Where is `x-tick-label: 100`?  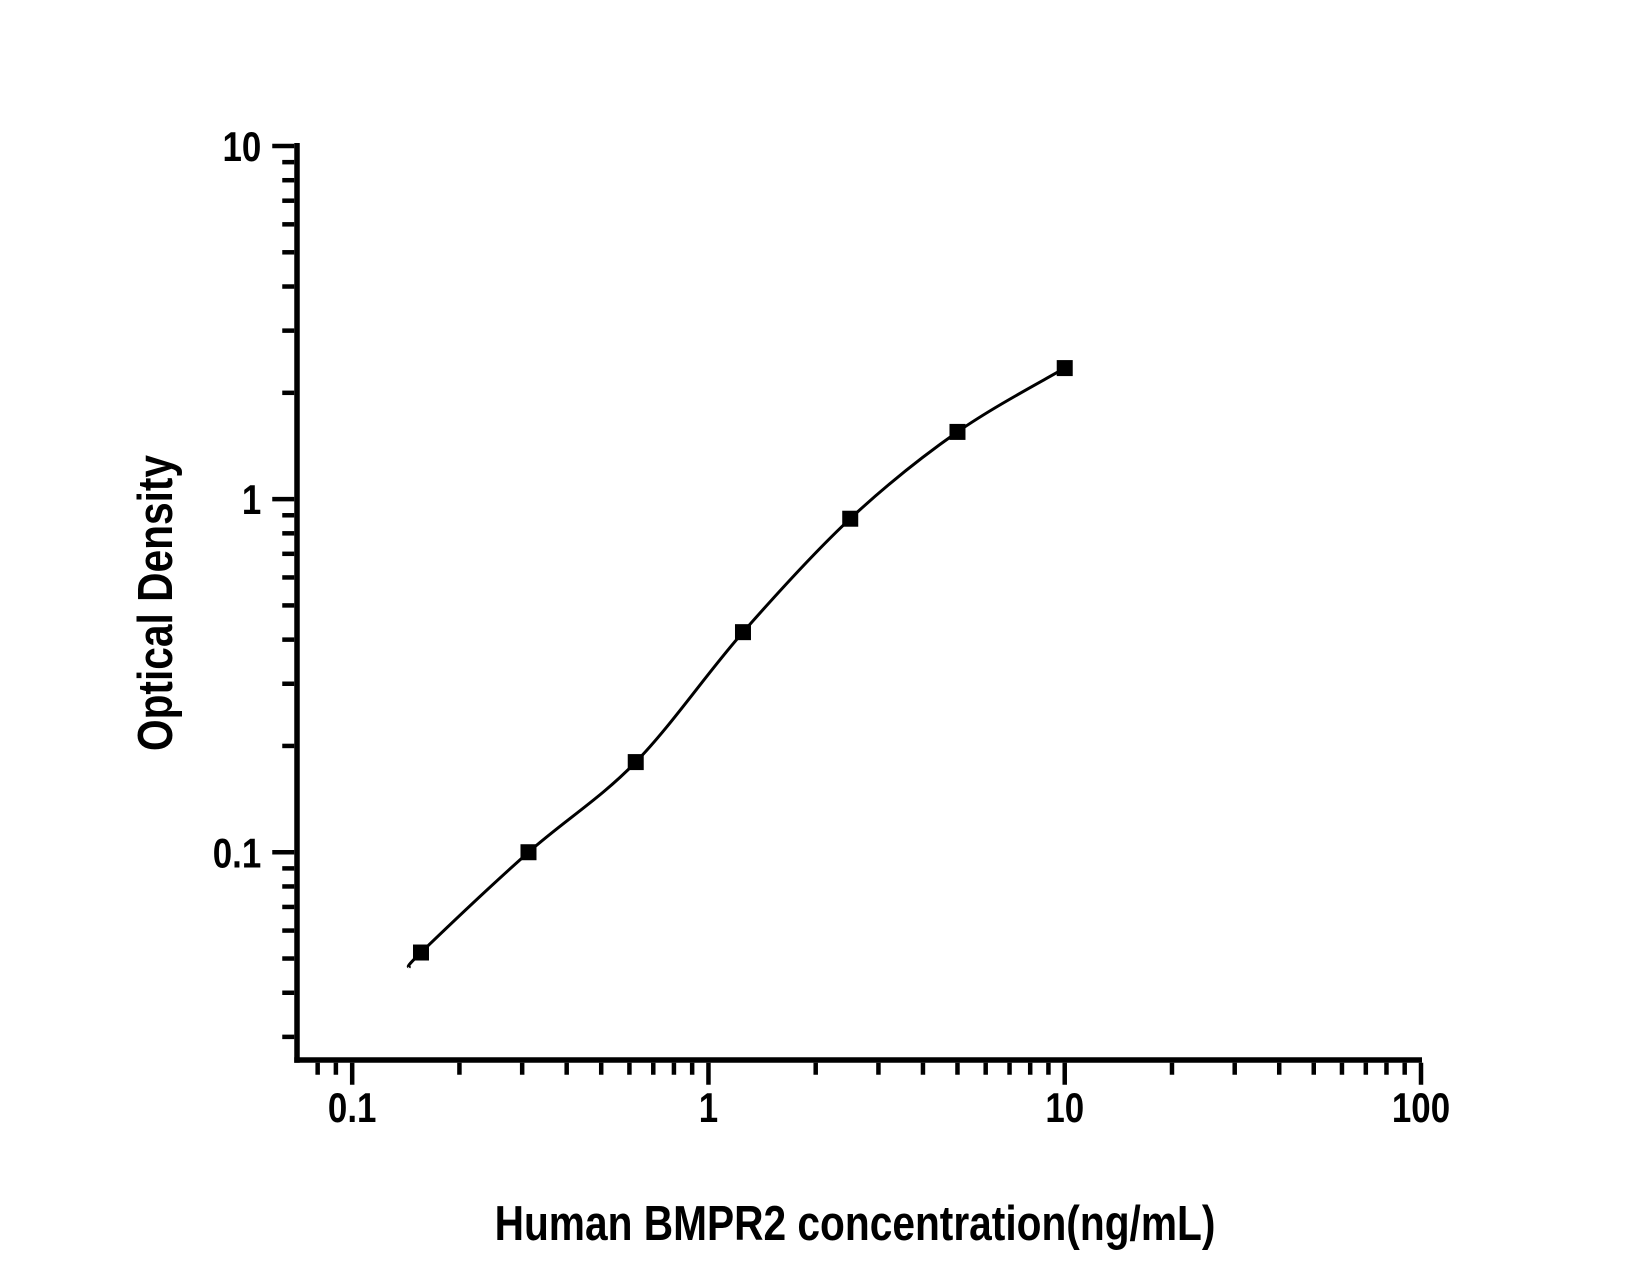 x-tick-label: 100 is located at coordinates (1421, 1107).